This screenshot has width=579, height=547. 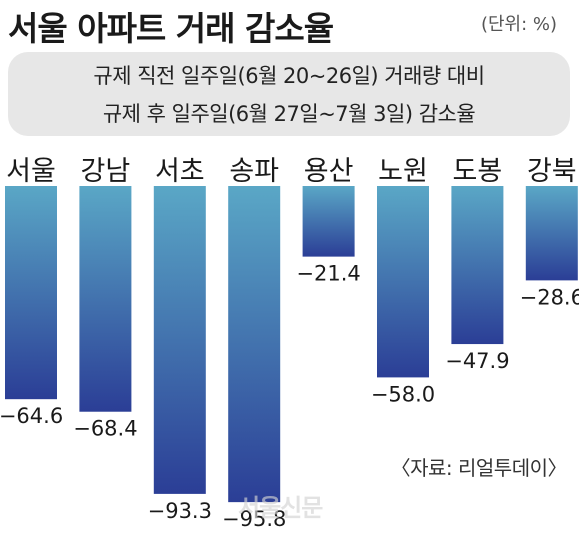 What do you see at coordinates (171, 28) in the screenshot?
I see `chart-title: 서울 아파트 거래 감소율` at bounding box center [171, 28].